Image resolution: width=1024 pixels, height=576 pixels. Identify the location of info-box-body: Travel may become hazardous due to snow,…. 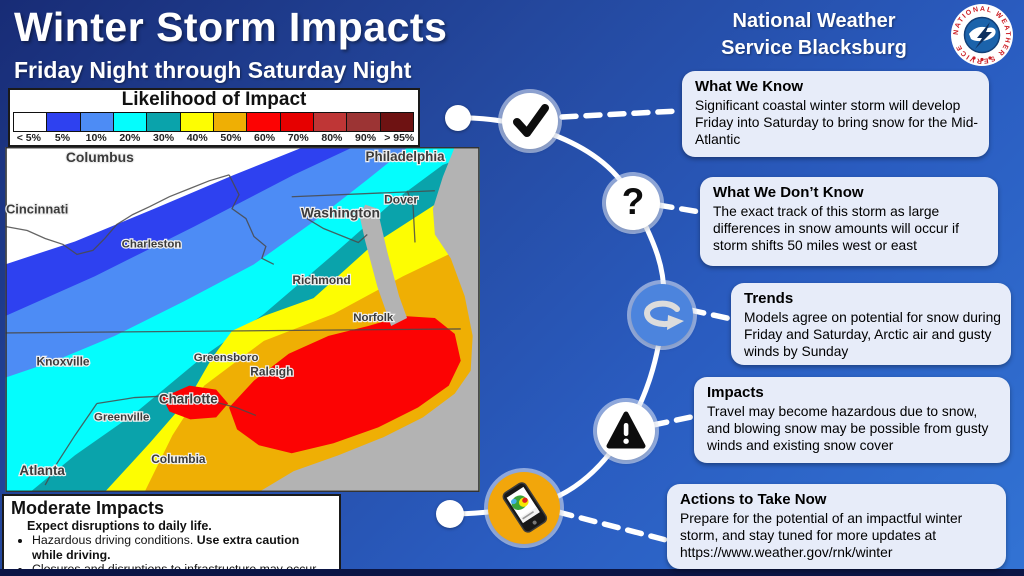
(848, 428).